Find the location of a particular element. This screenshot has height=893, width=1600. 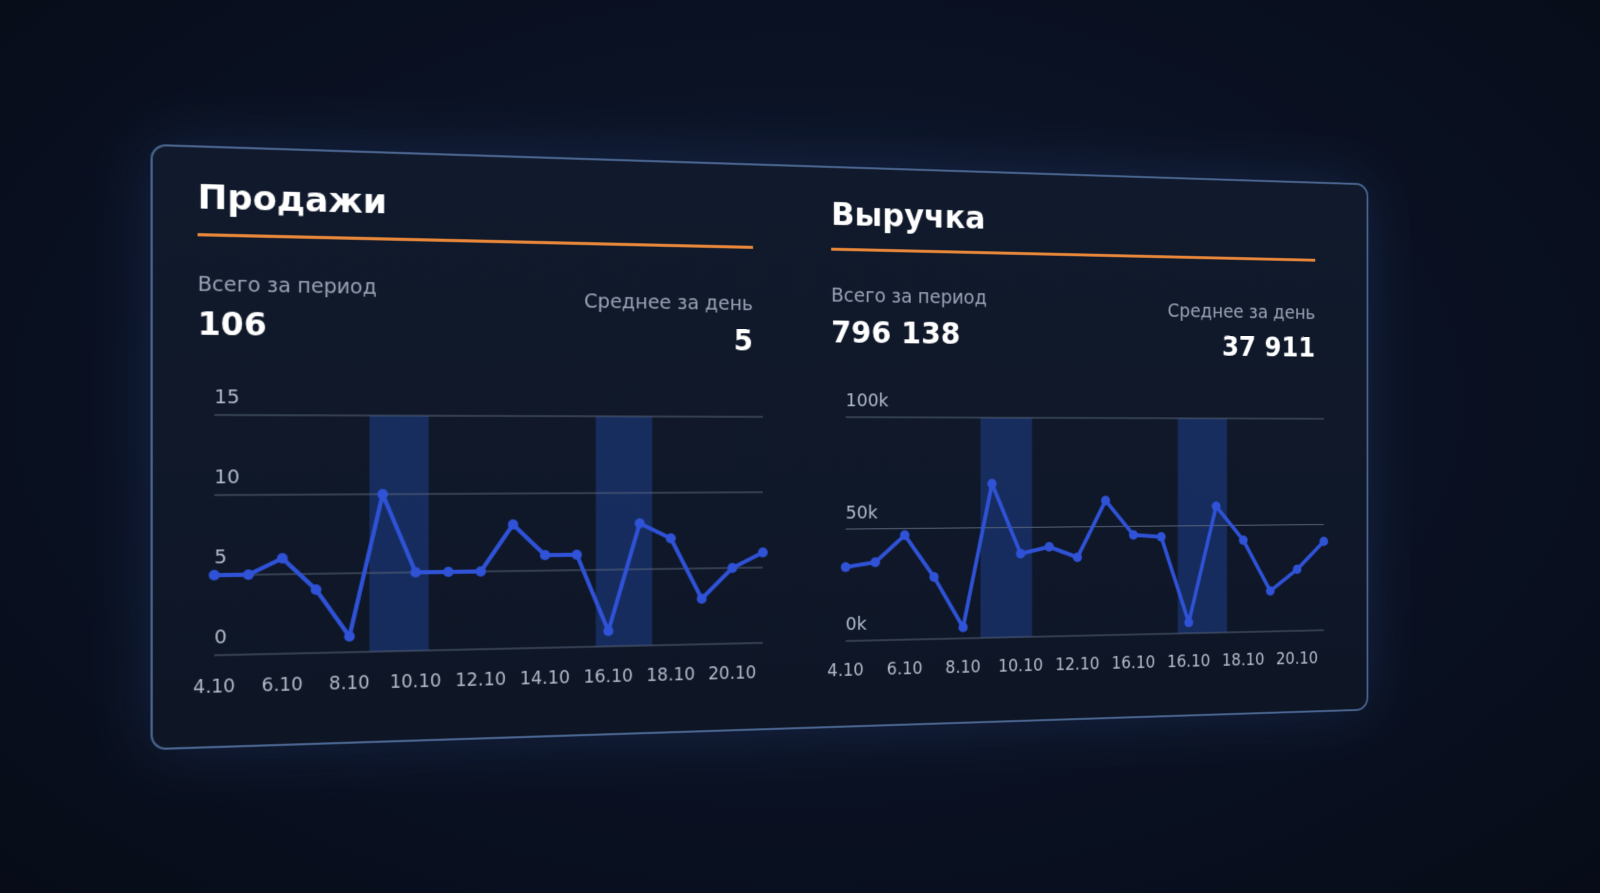

y-tick-label: 5 is located at coordinates (220, 558).